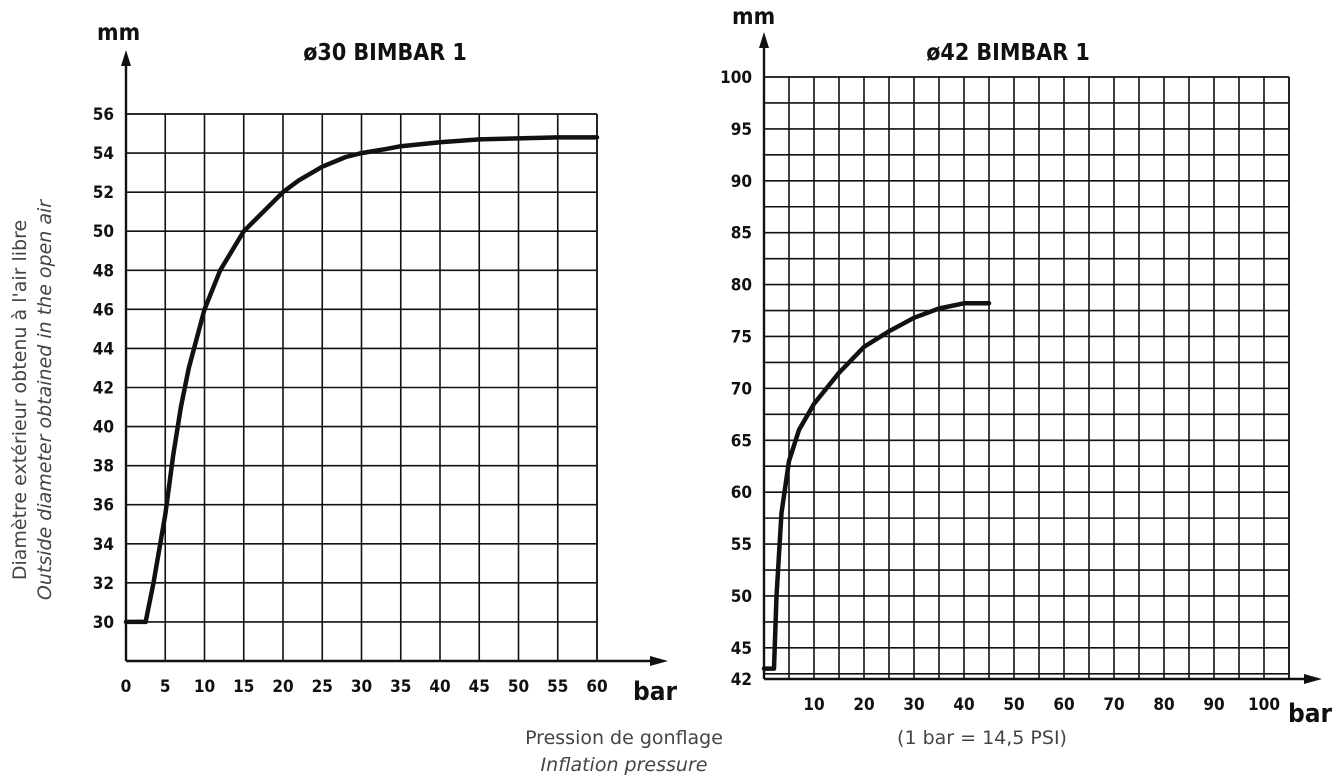 Image resolution: width=1336 pixels, height=783 pixels. What do you see at coordinates (439, 687) in the screenshot?
I see `left-x-tick-label: 40` at bounding box center [439, 687].